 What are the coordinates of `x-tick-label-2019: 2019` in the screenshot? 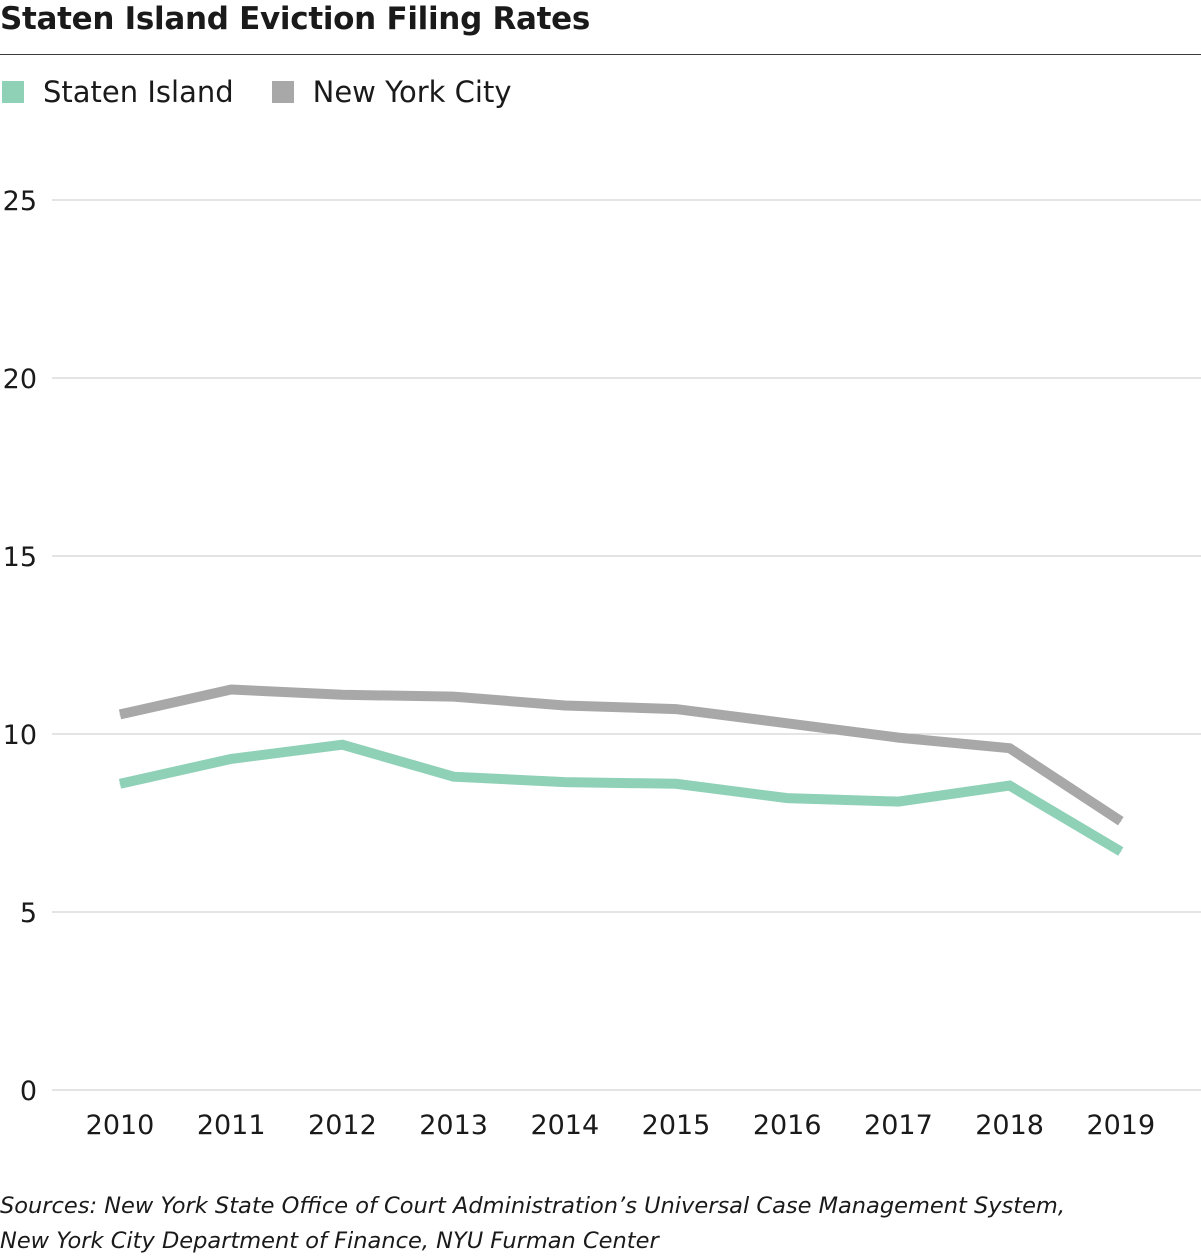 It's located at (1120, 1125).